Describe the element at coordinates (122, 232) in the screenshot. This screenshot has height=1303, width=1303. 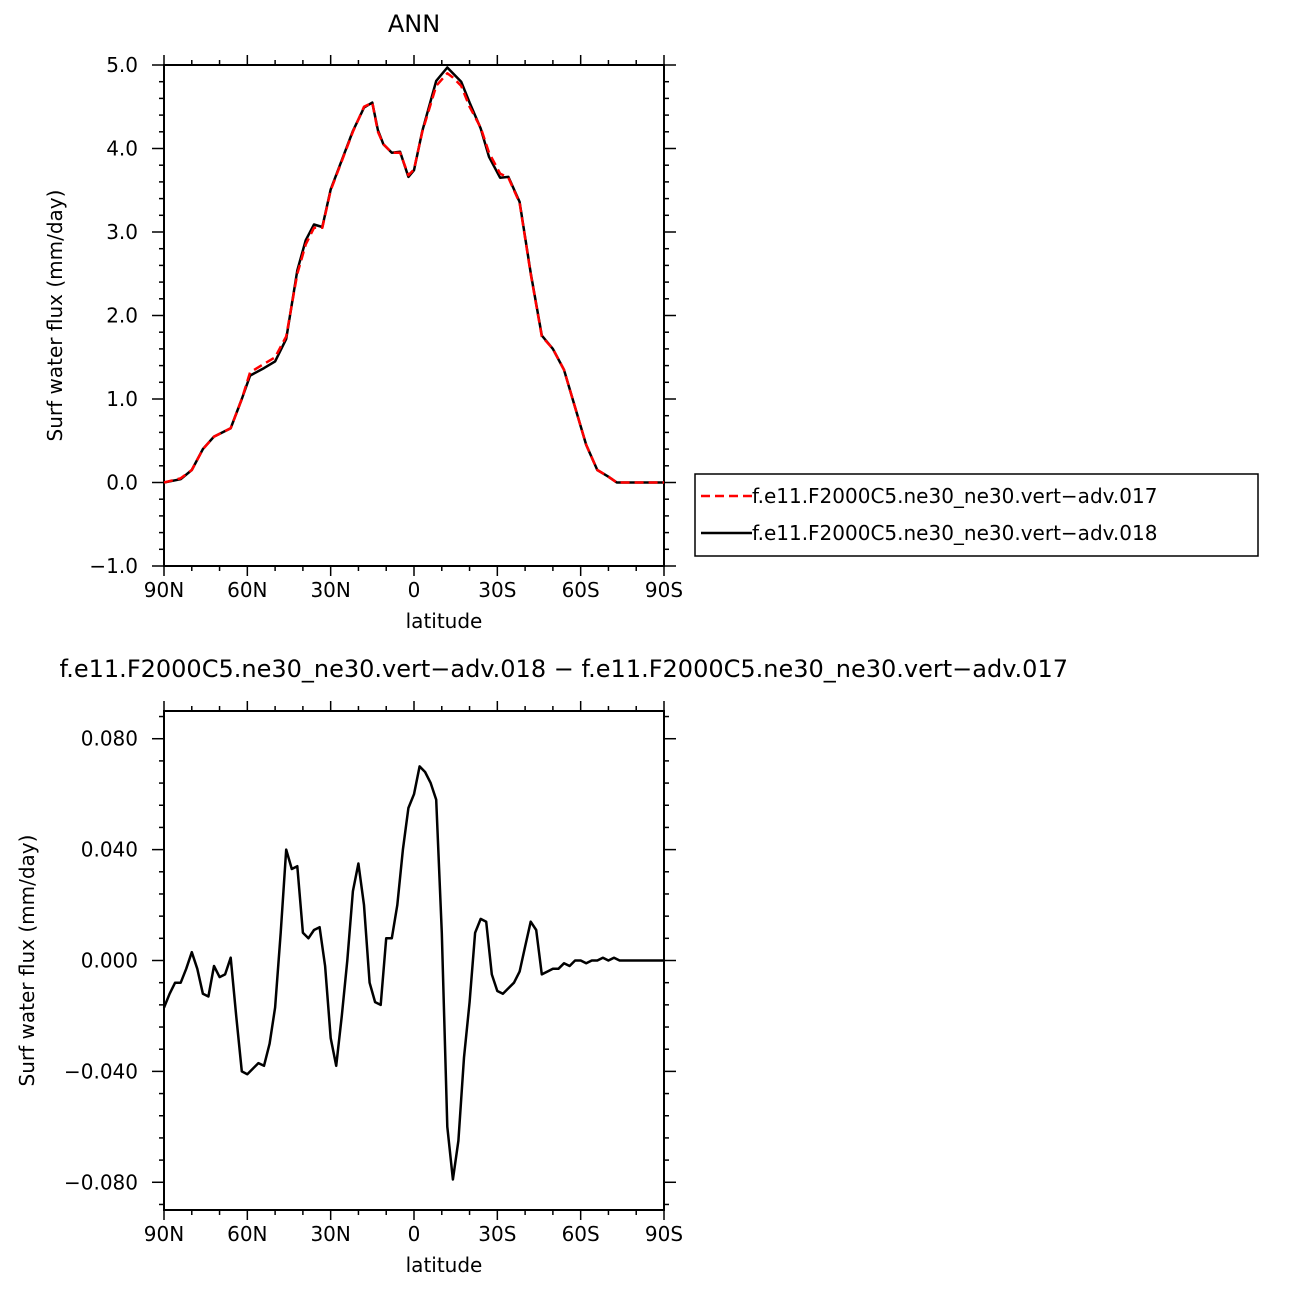
I see `y-tick-label: 3.0` at that location.